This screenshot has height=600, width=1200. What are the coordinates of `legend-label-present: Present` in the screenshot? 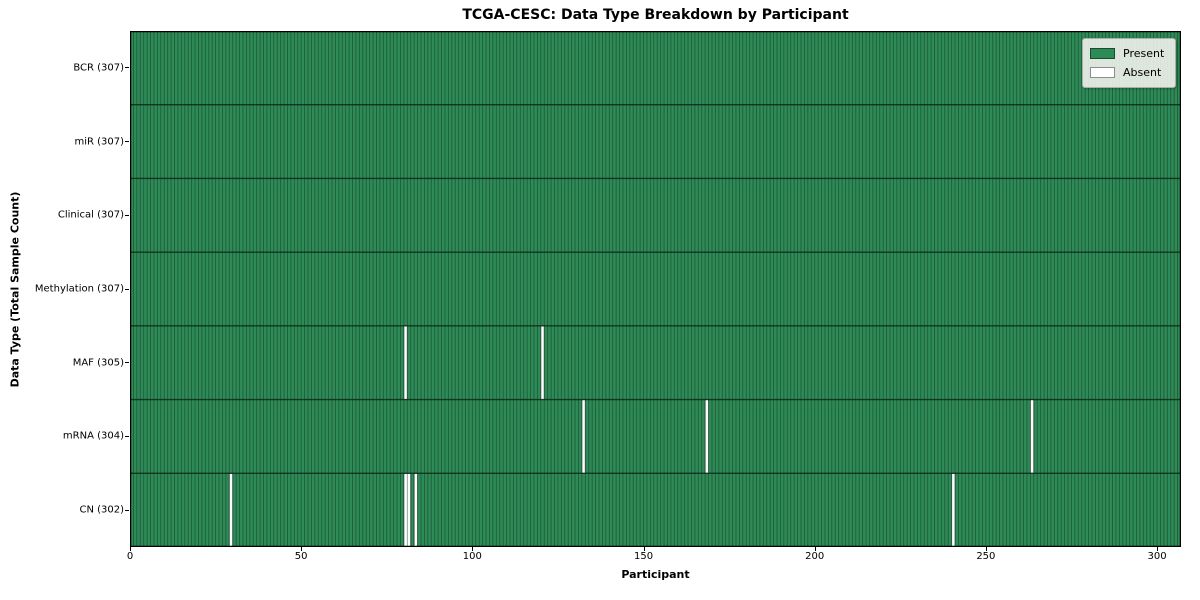 It's located at (1144, 53).